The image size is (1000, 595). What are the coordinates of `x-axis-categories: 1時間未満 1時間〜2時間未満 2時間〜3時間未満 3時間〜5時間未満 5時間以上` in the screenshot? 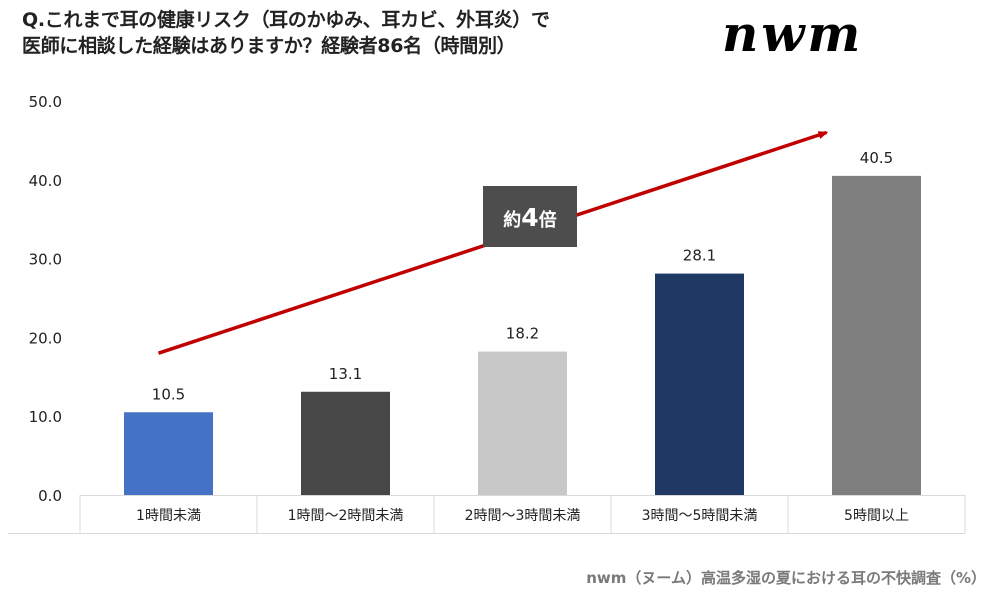 It's located at (522, 516).